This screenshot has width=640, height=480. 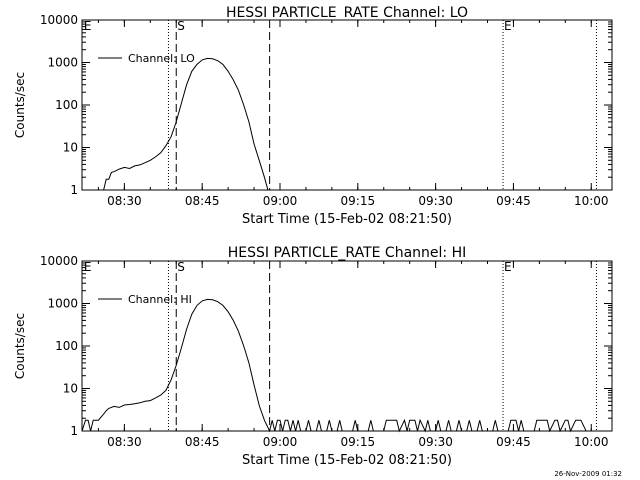 What do you see at coordinates (161, 58) in the screenshot?
I see `legend-entry: Channel: LO` at bounding box center [161, 58].